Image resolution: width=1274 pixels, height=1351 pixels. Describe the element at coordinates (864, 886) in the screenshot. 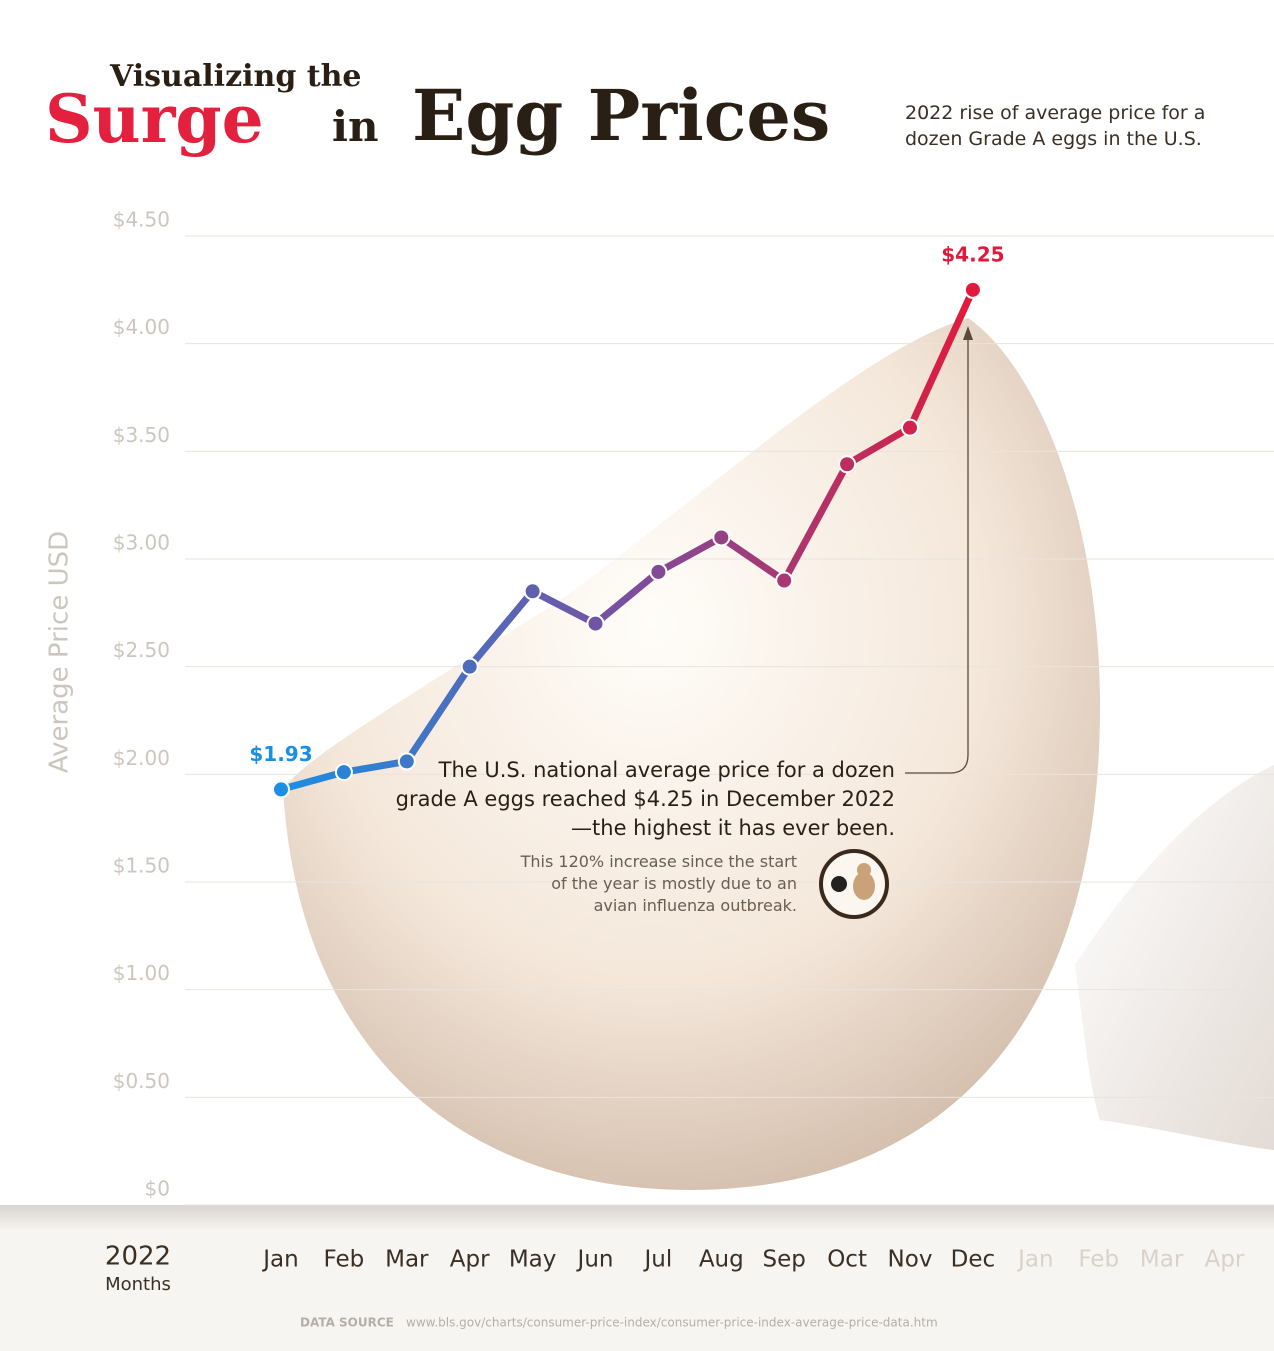

I see `bird-body` at that location.